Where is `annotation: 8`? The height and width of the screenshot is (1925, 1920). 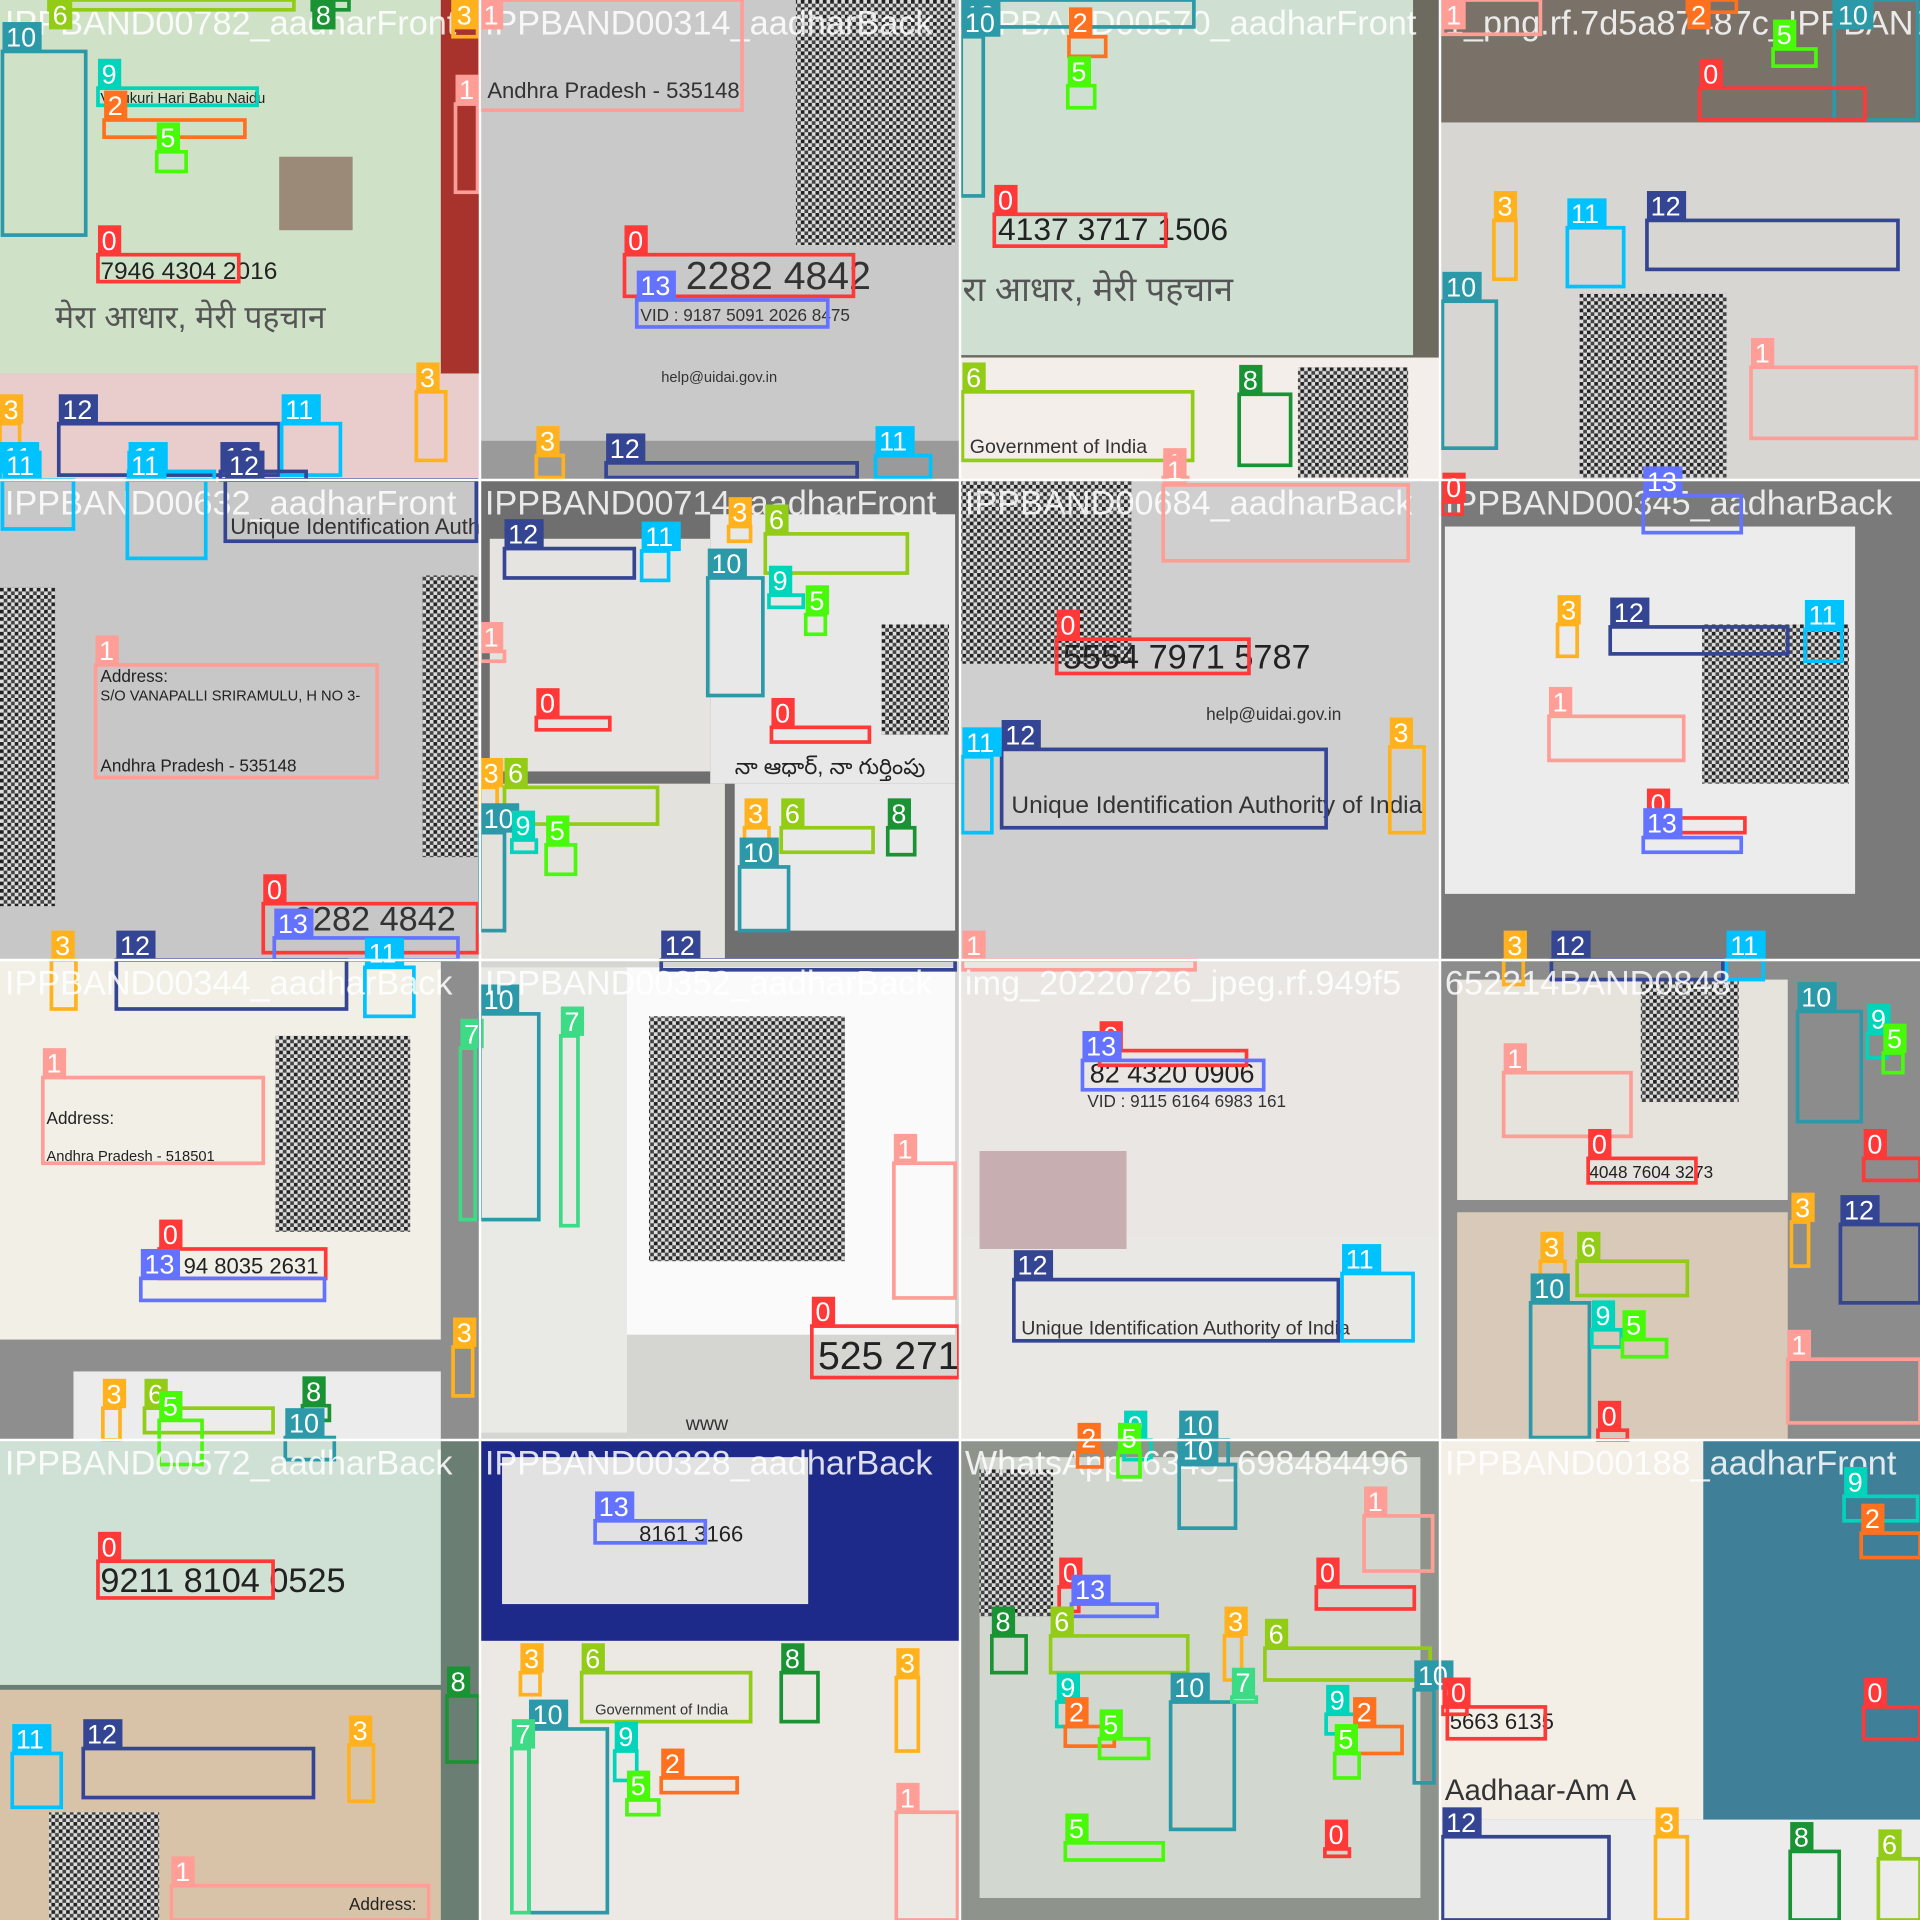 annotation: 8 is located at coordinates (1265, 416).